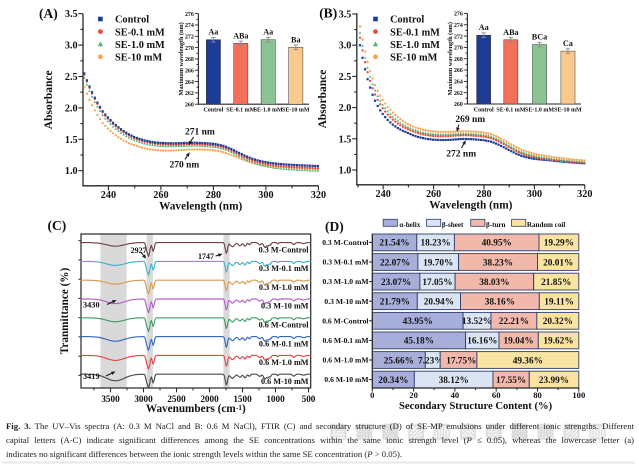  What do you see at coordinates (458, 71) in the screenshot?
I see `svg-text: 266` at bounding box center [458, 71].